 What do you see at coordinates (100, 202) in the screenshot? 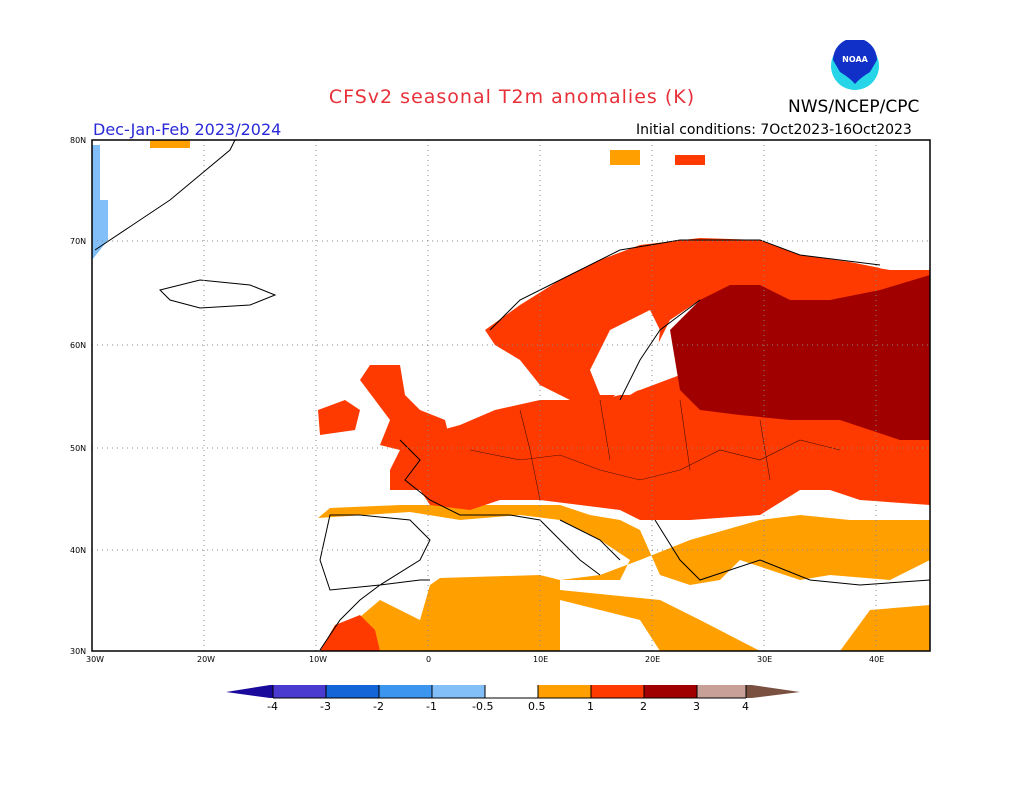
I see `anomaly-greenland-blue` at bounding box center [100, 202].